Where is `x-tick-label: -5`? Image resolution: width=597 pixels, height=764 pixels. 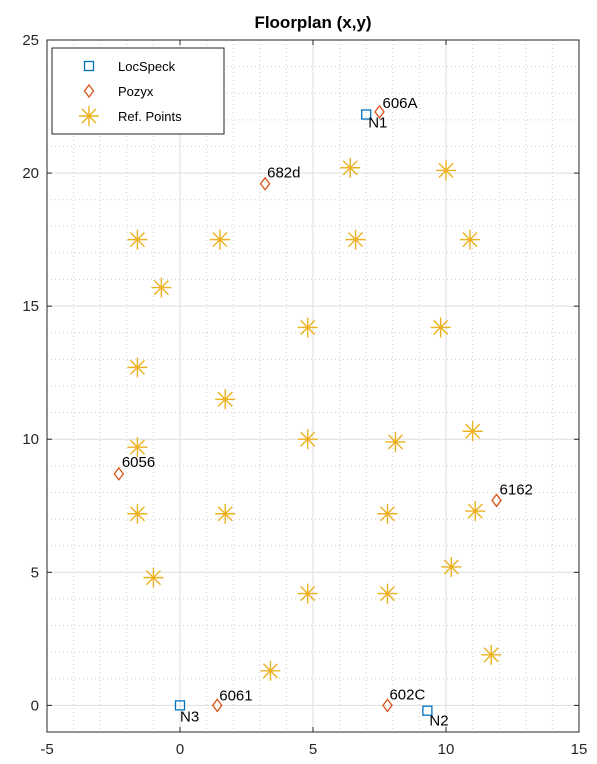
x-tick-label: -5 is located at coordinates (46, 749).